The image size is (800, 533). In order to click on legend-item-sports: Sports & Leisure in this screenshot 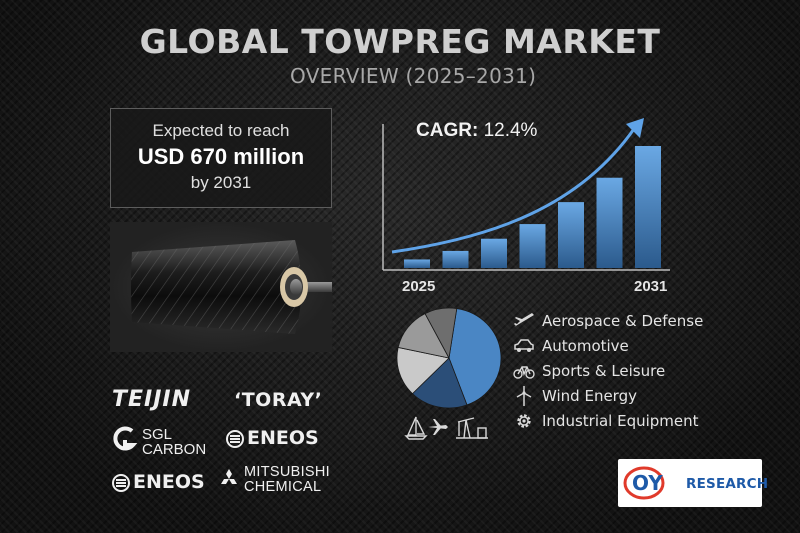, I will do `click(622, 370)`.